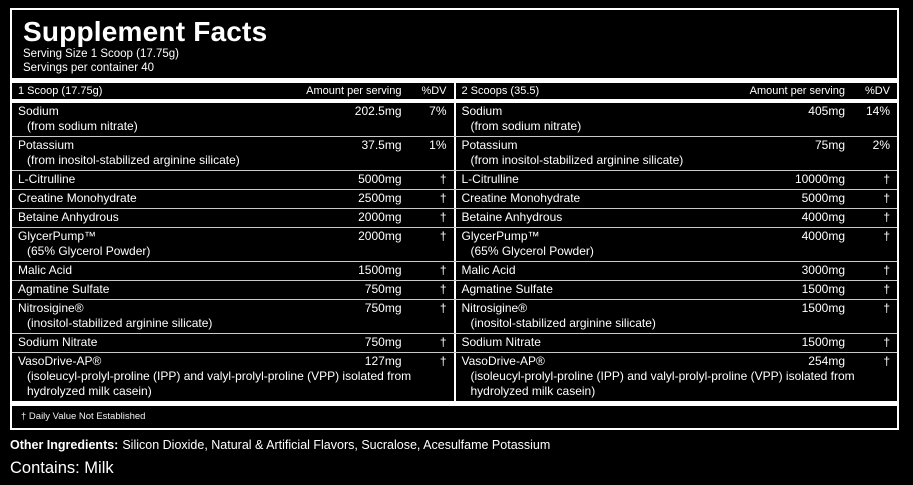  What do you see at coordinates (381, 145) in the screenshot?
I see `ingredient-amount: 37.5mg` at bounding box center [381, 145].